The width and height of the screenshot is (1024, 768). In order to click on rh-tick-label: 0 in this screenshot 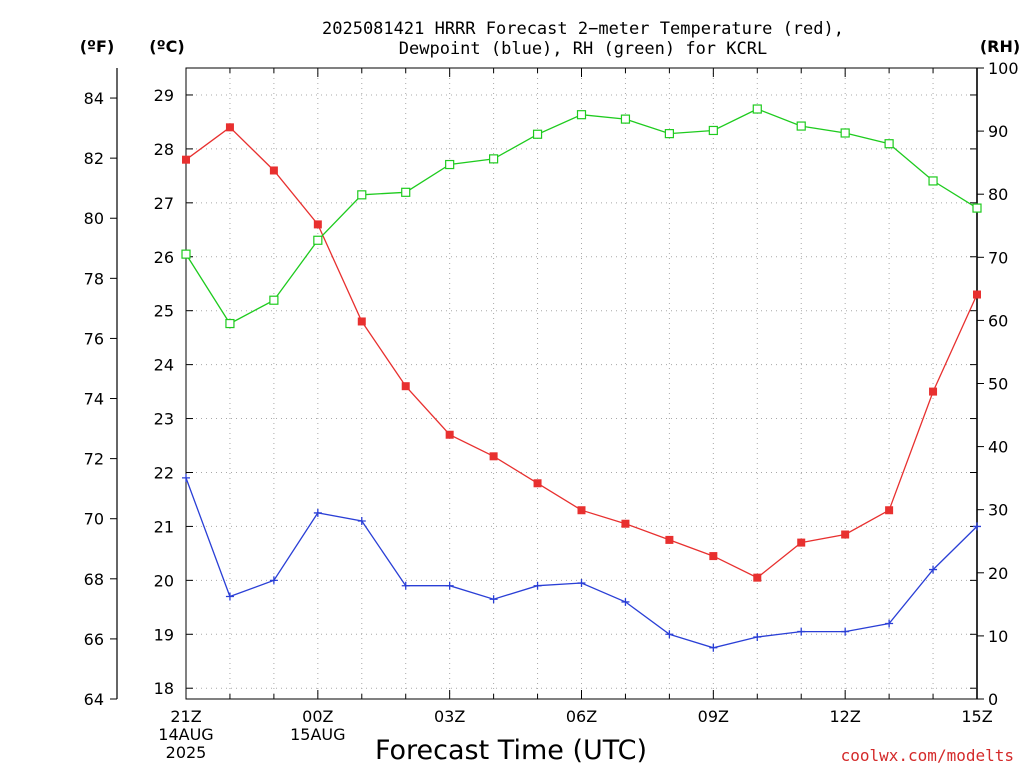, I will do `click(993, 699)`.